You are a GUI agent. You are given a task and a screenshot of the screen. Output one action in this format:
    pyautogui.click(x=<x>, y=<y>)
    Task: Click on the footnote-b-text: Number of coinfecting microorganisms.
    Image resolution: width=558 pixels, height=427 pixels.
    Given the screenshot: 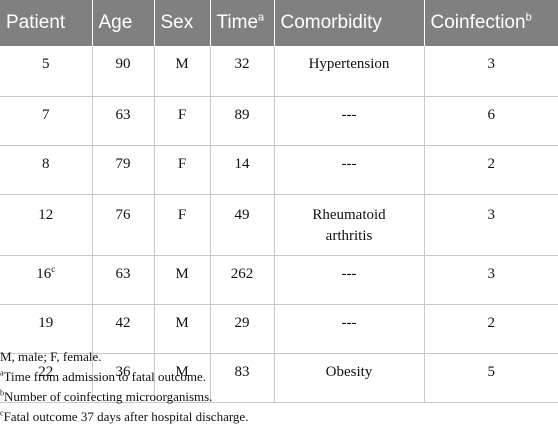 What is the action you would take?
    pyautogui.click(x=108, y=396)
    